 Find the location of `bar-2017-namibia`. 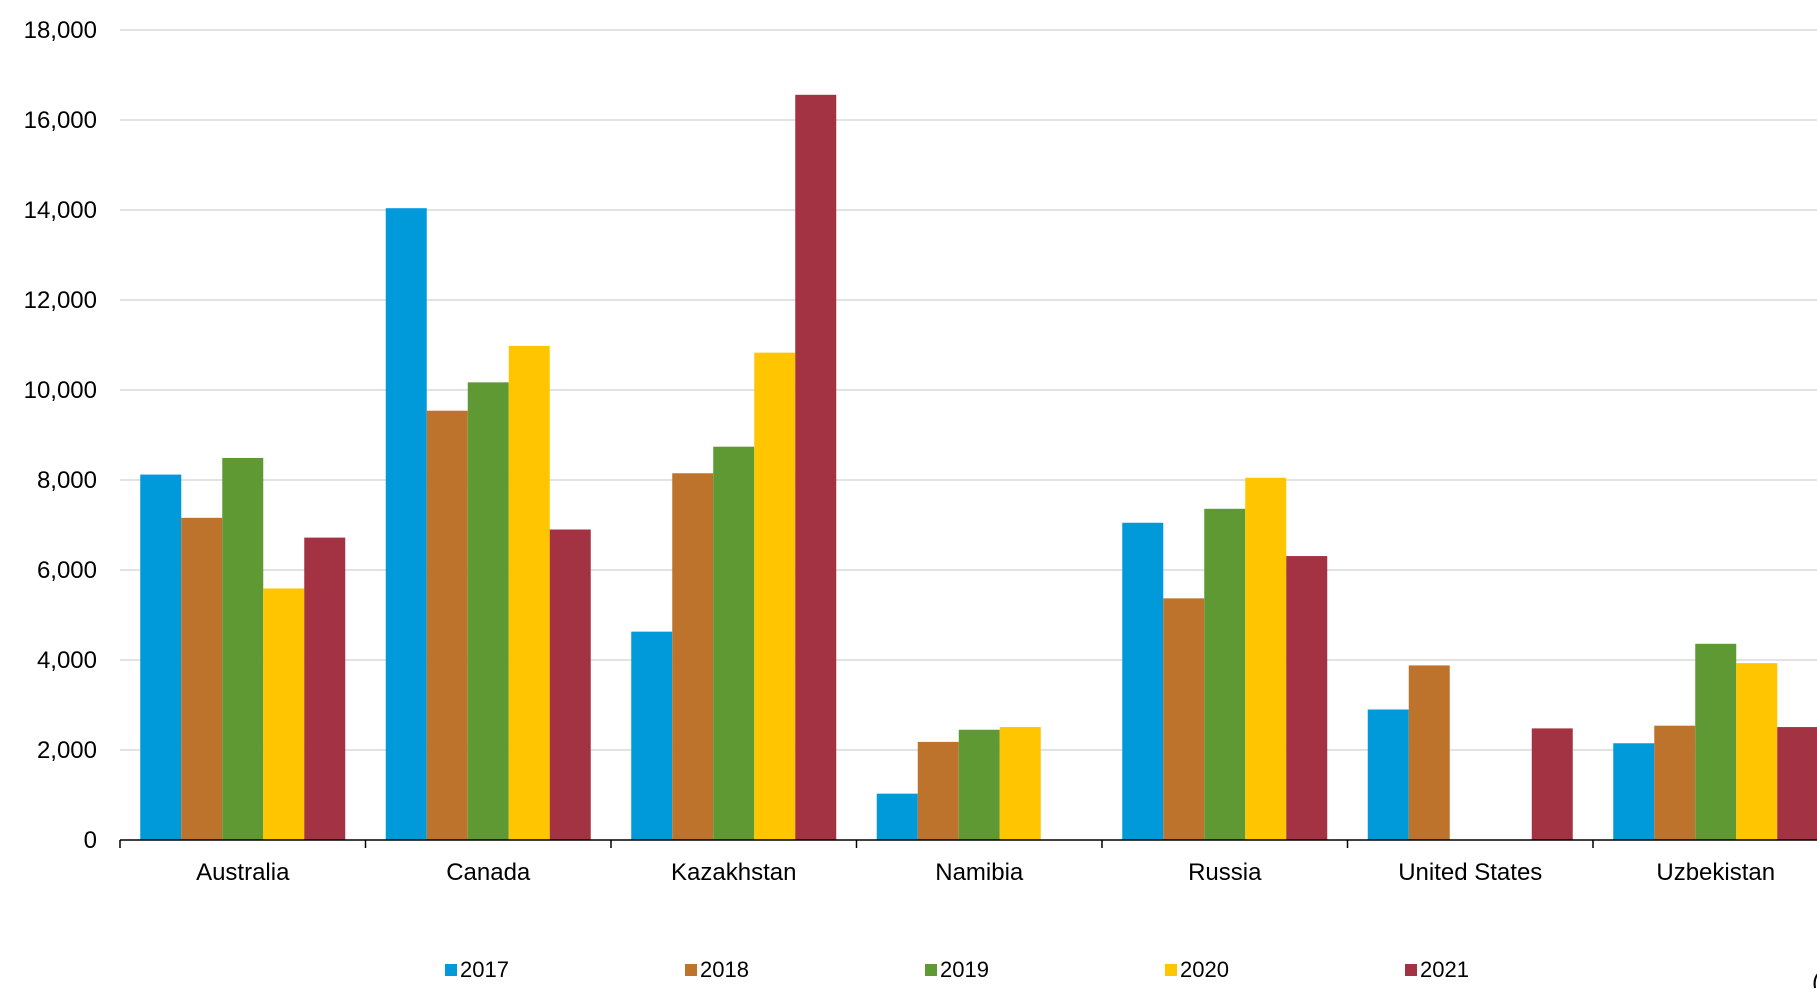

bar-2017-namibia is located at coordinates (897, 816).